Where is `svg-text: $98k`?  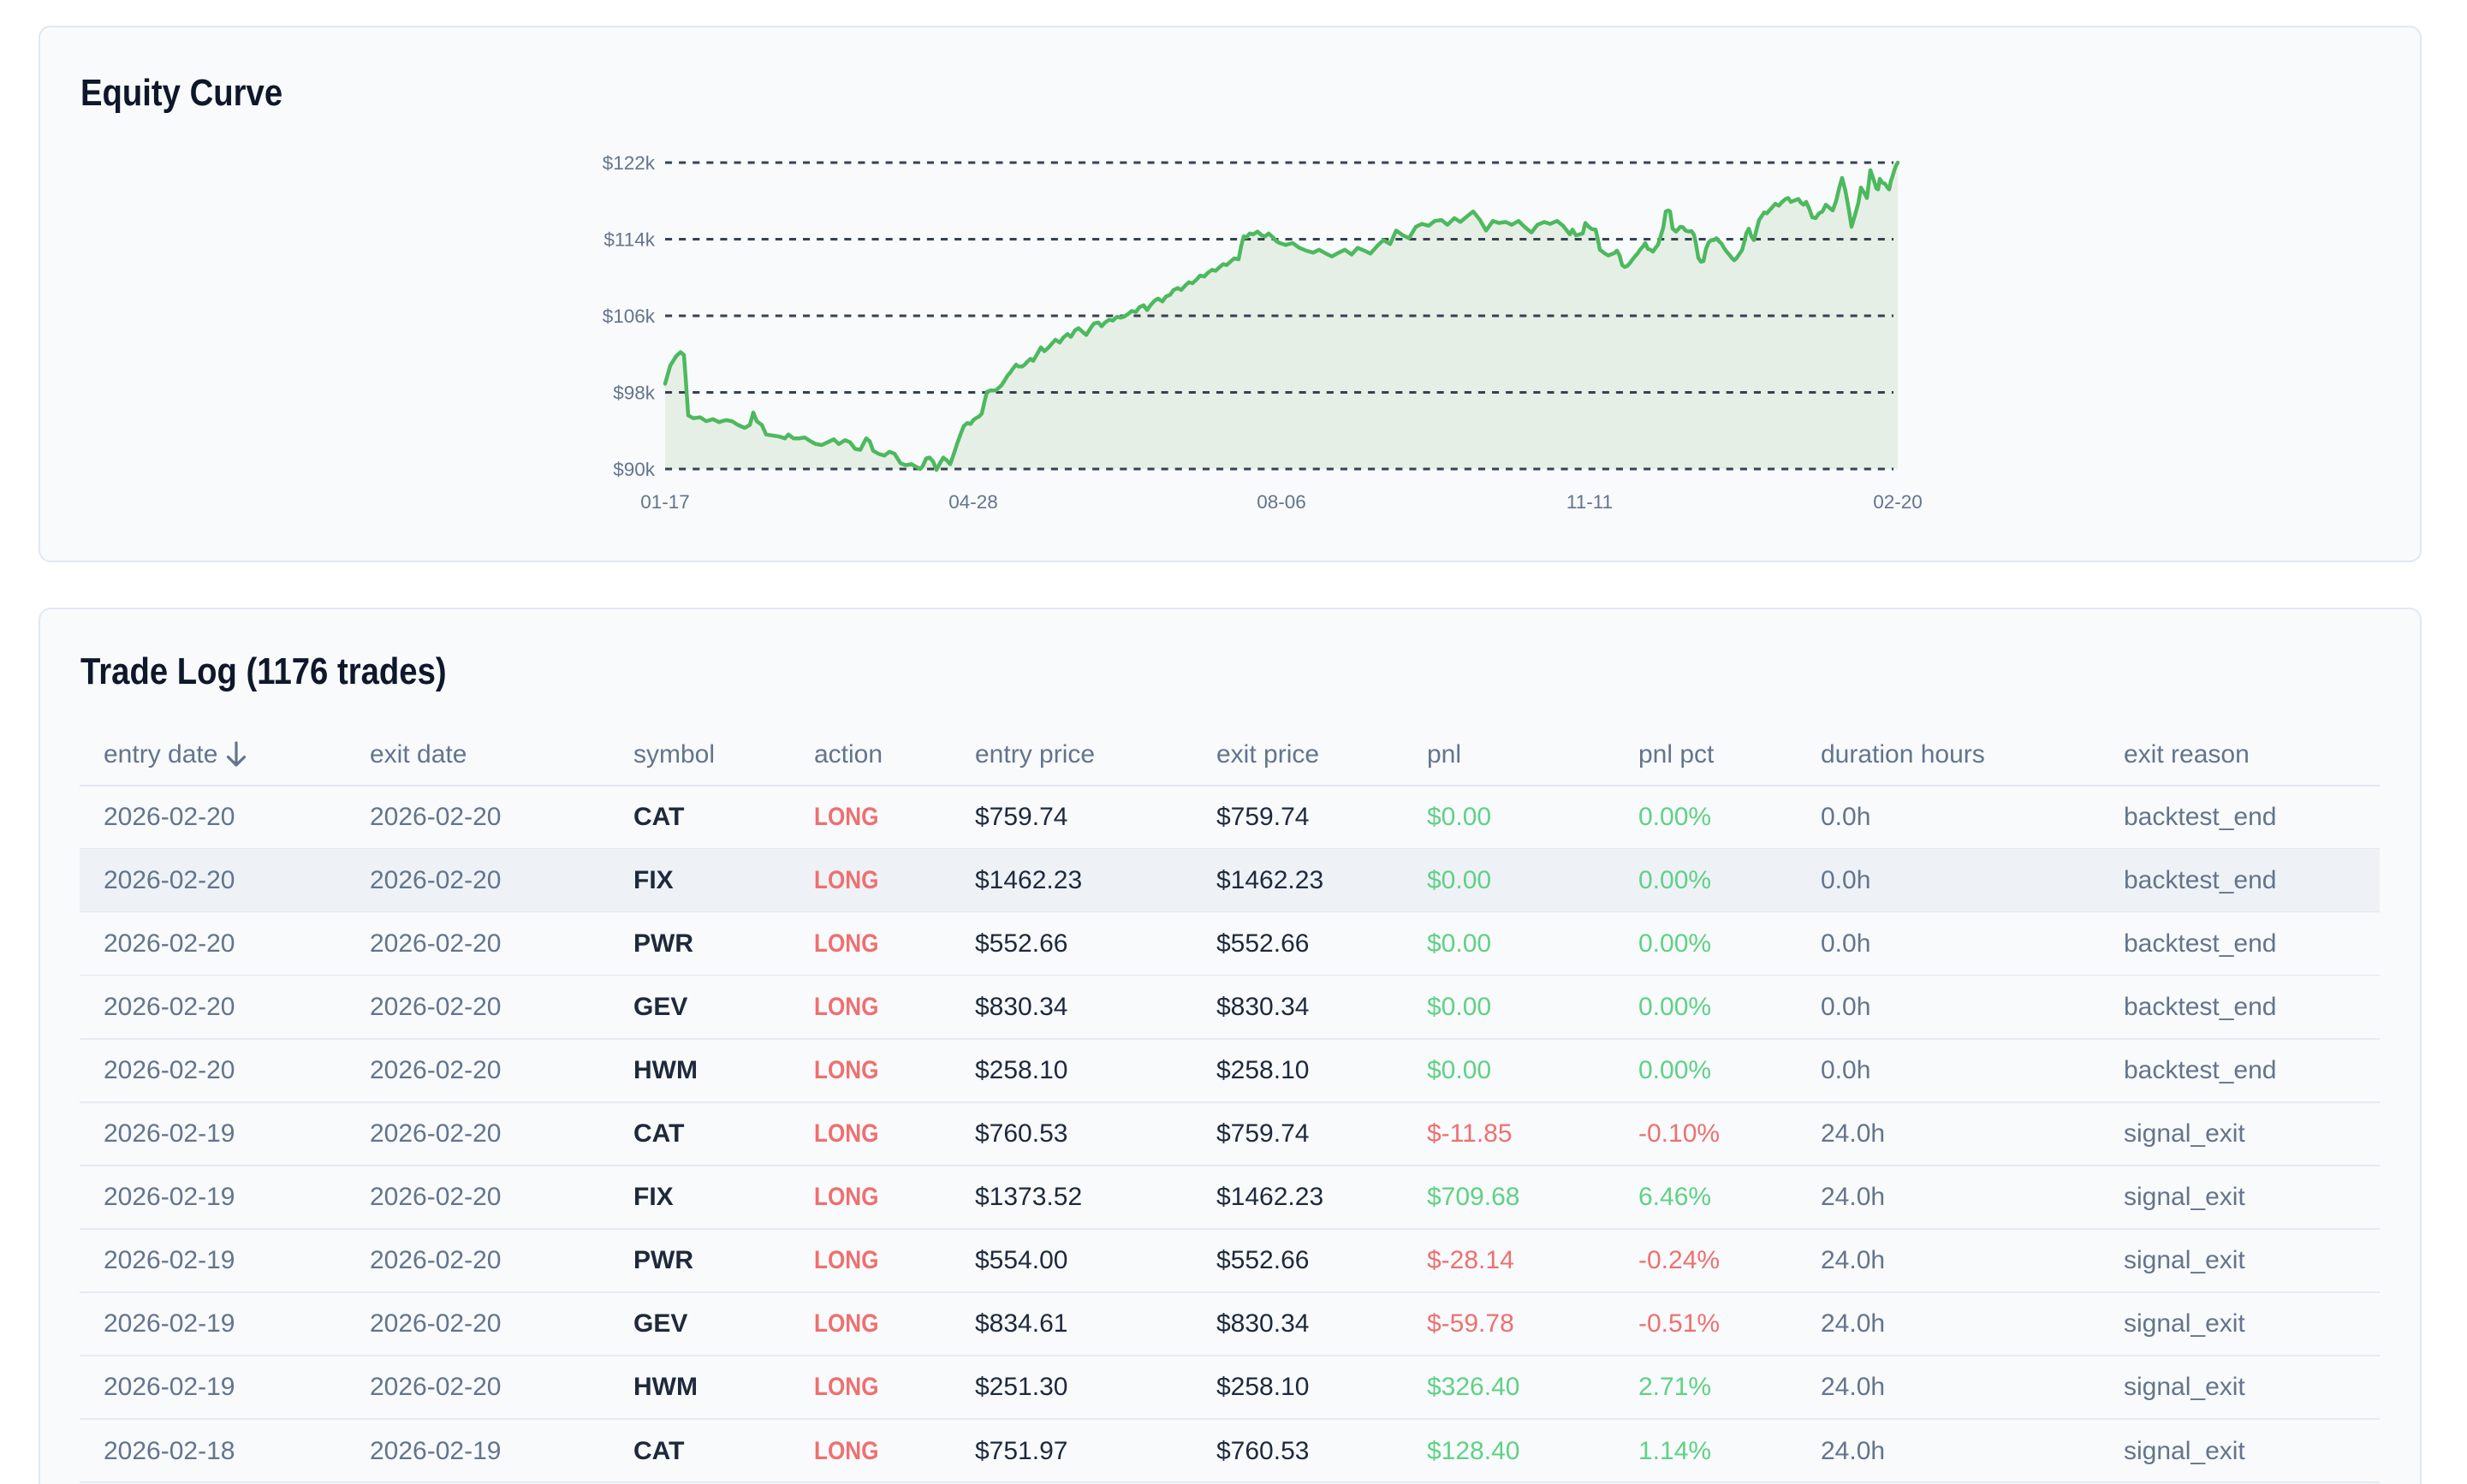 svg-text: $98k is located at coordinates (634, 394).